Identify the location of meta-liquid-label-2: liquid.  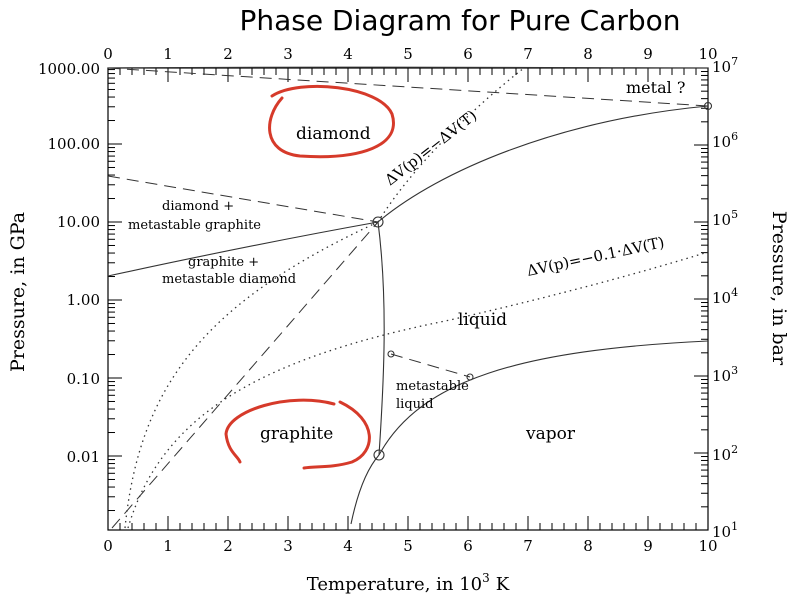
(415, 404).